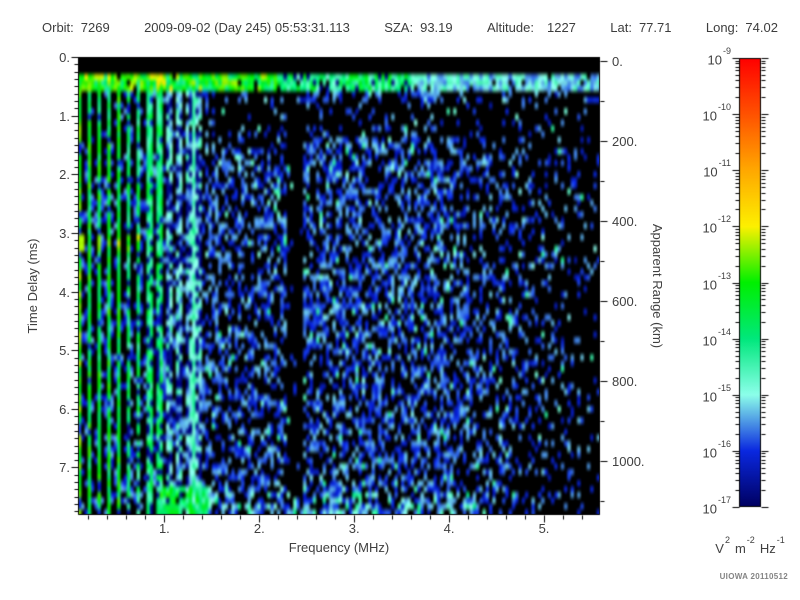  I want to click on right-tick-label: 400., so click(625, 221).